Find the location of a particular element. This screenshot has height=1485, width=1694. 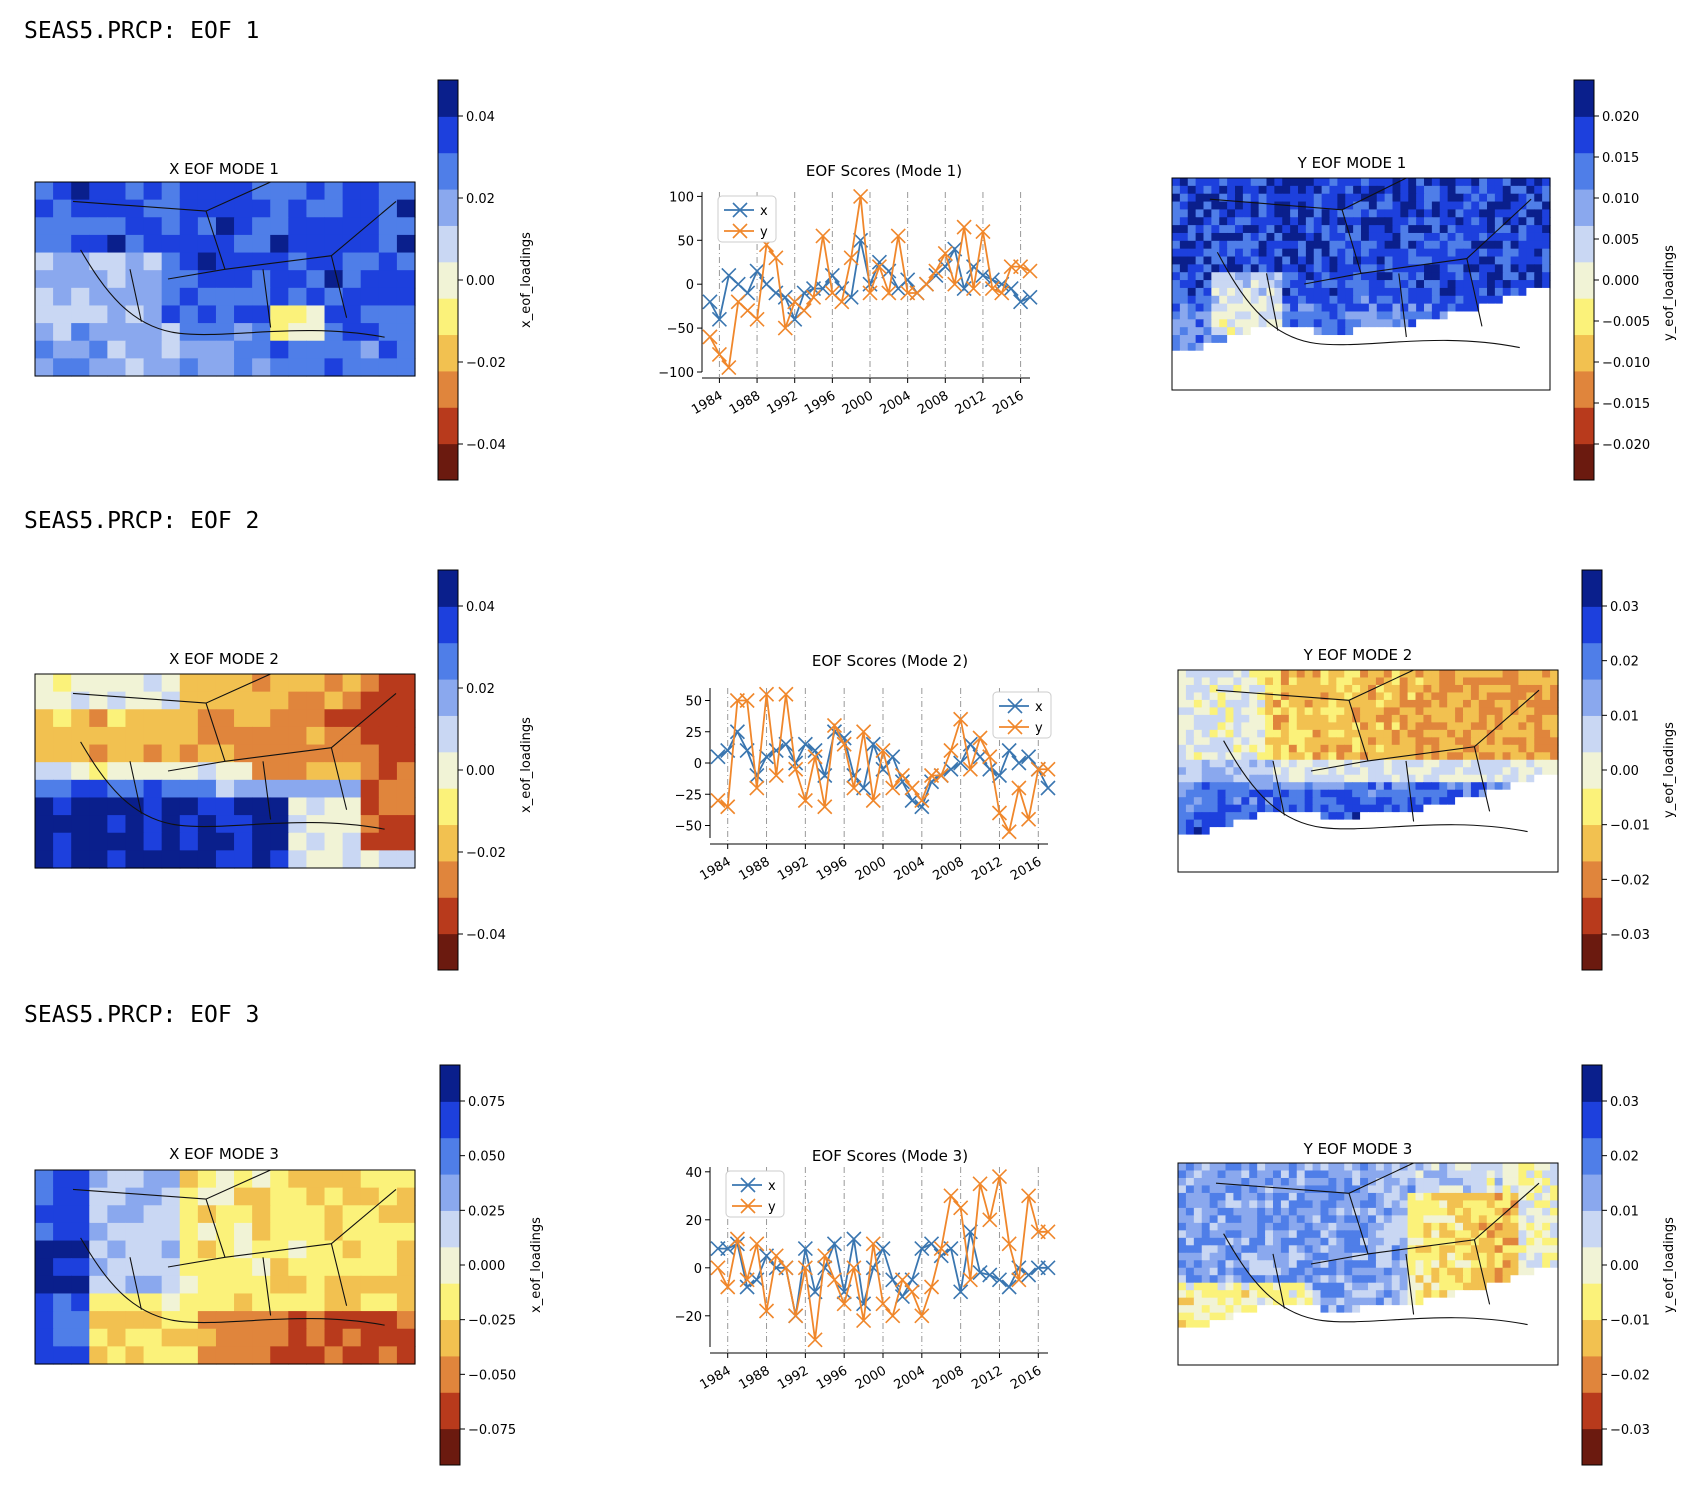

x-colorbar-tick-label: 0.02 is located at coordinates (480, 199).